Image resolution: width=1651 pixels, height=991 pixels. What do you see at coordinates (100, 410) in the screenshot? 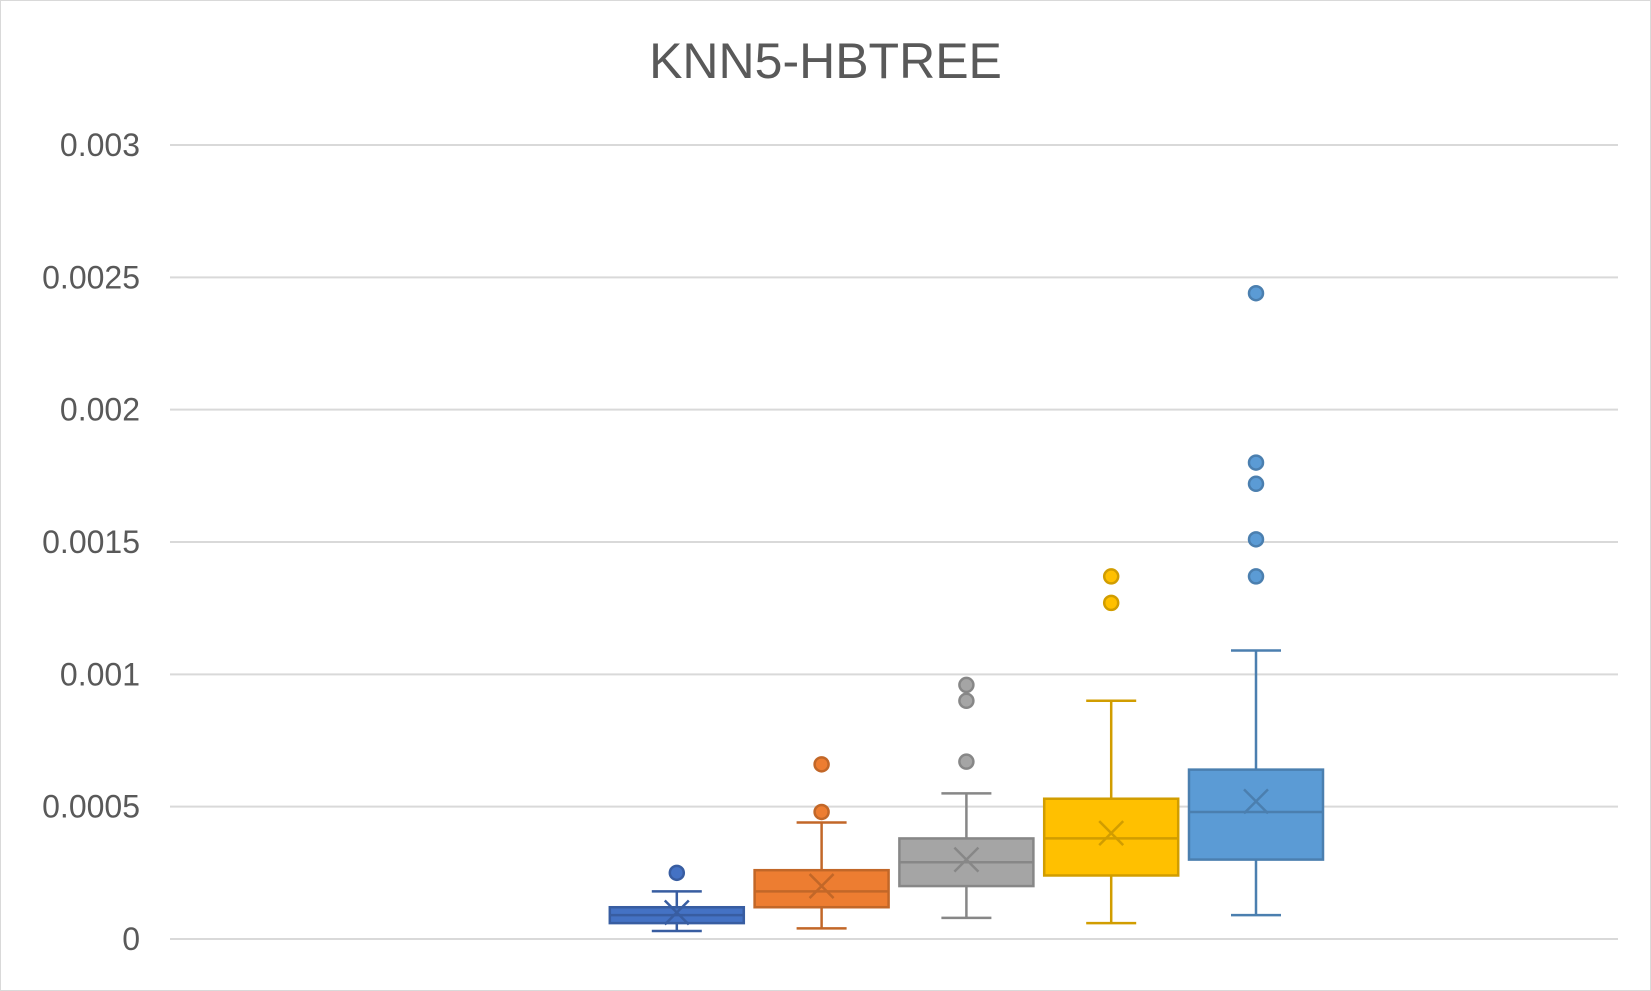
I see `y-tick-label: 0.002` at bounding box center [100, 410].